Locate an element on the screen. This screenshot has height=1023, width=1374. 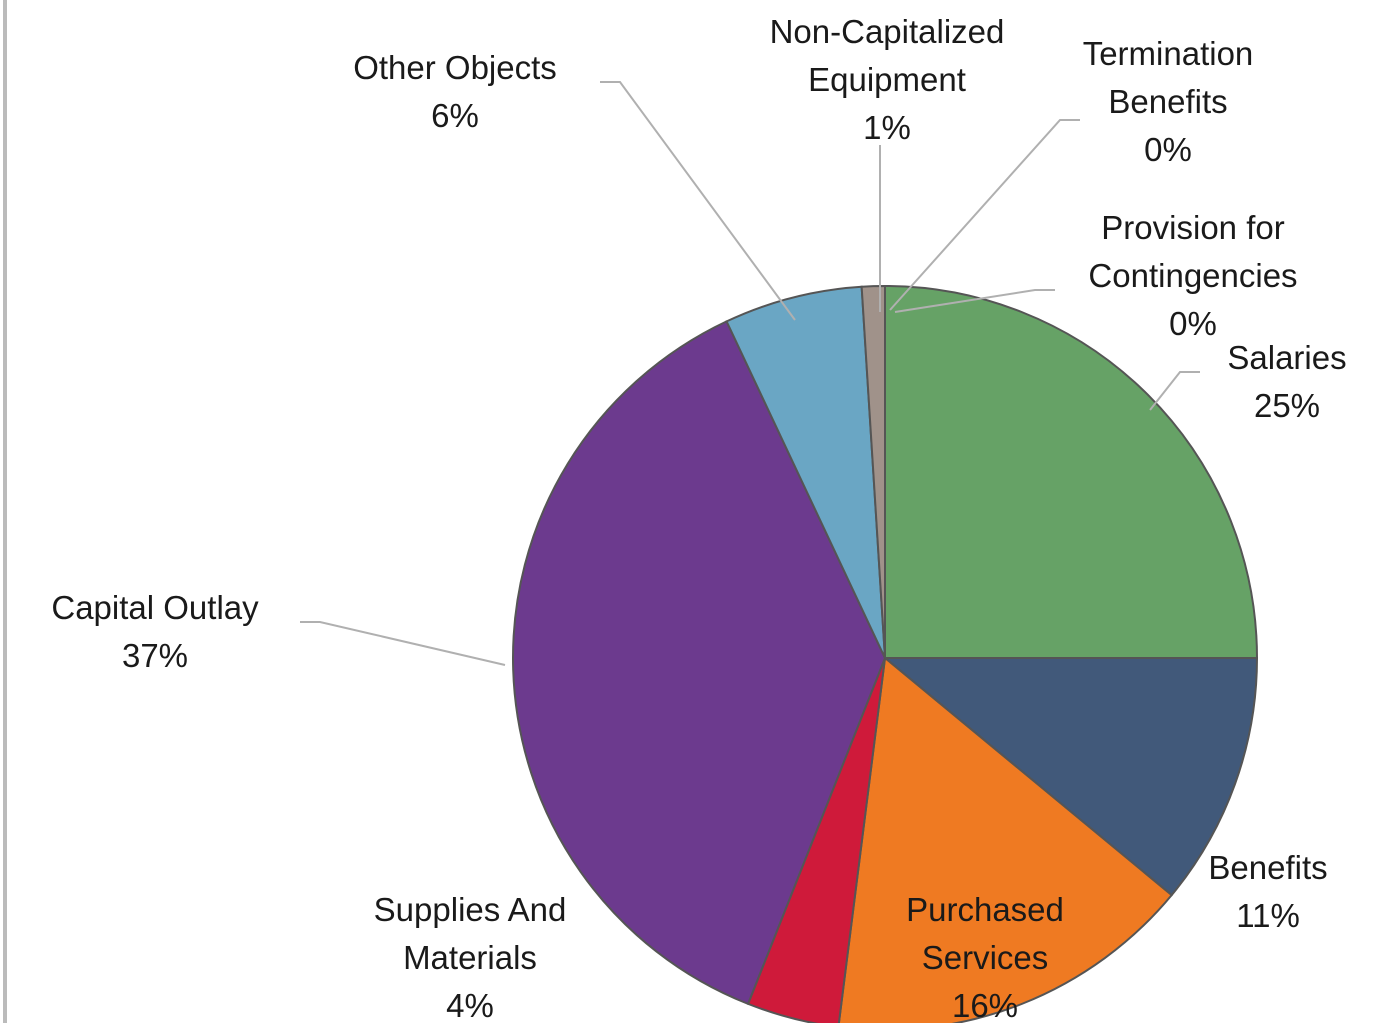
slice-name: Termination Benefits is located at coordinates (1168, 77).